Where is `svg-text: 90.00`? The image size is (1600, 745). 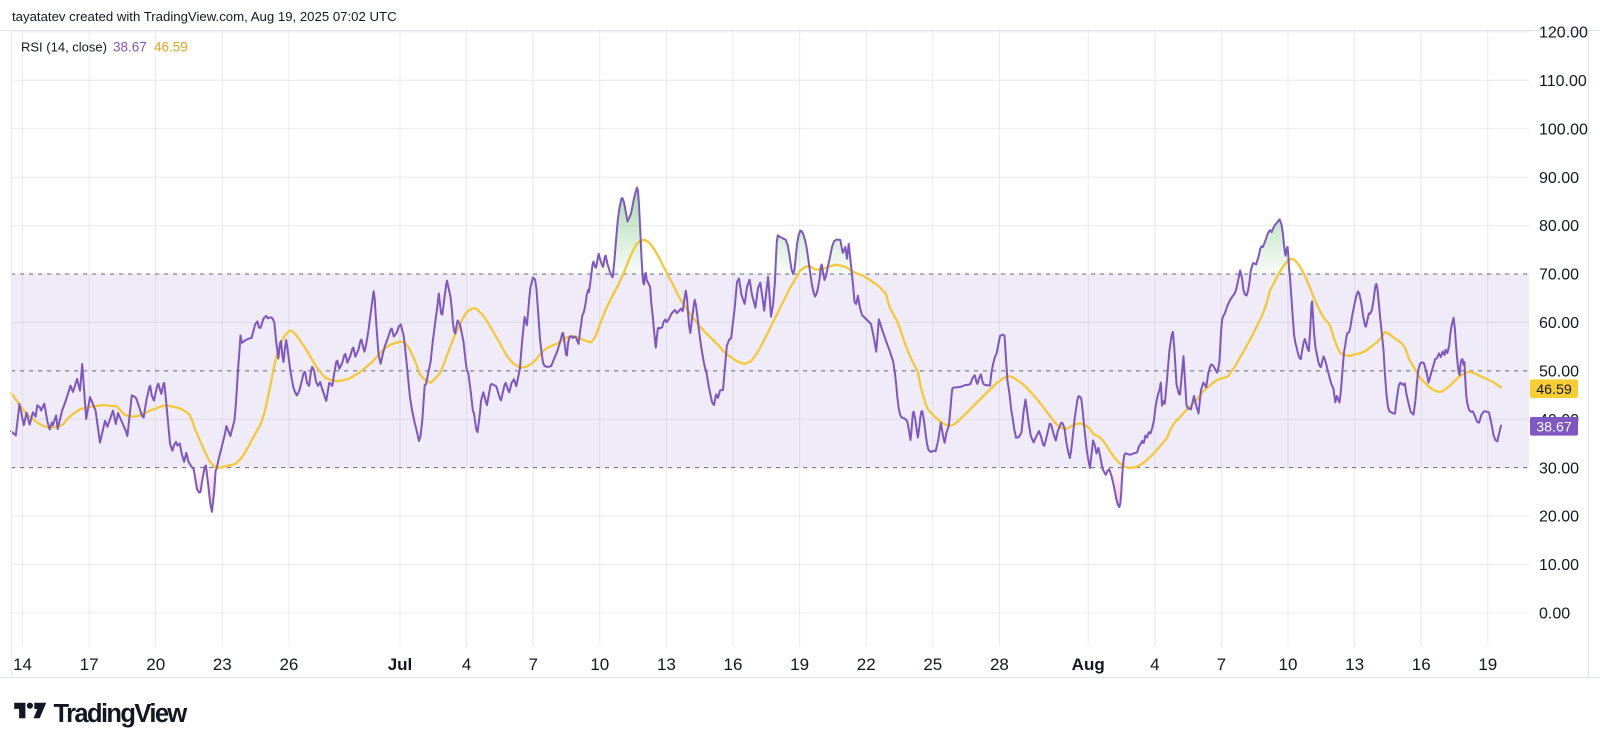
svg-text: 90.00 is located at coordinates (1559, 178).